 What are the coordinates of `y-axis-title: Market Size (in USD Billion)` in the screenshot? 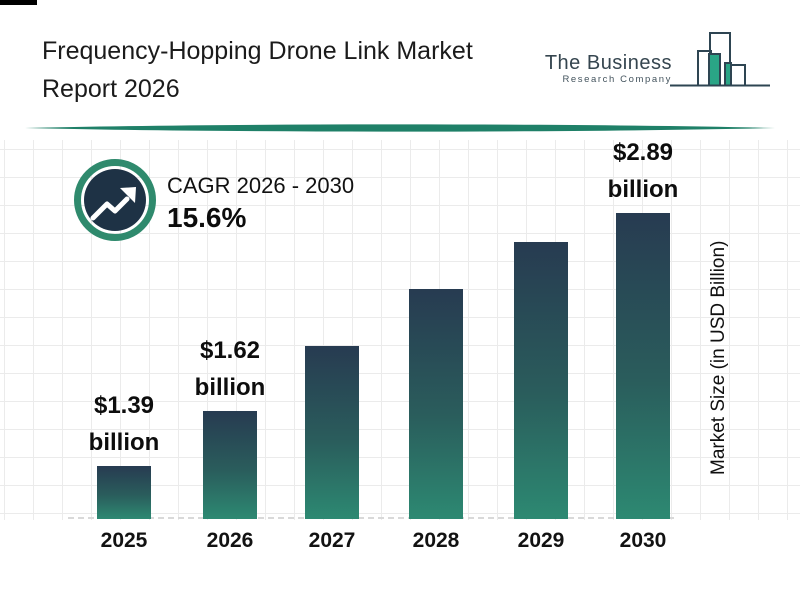 It's located at (718, 357).